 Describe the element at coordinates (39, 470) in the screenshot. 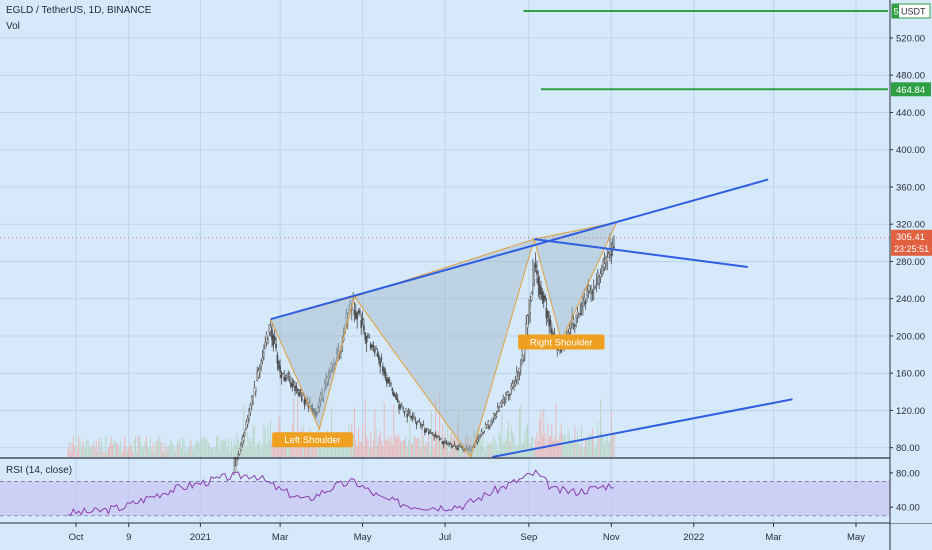

I see `rsi-indicator-label: RSI (14, close)` at that location.